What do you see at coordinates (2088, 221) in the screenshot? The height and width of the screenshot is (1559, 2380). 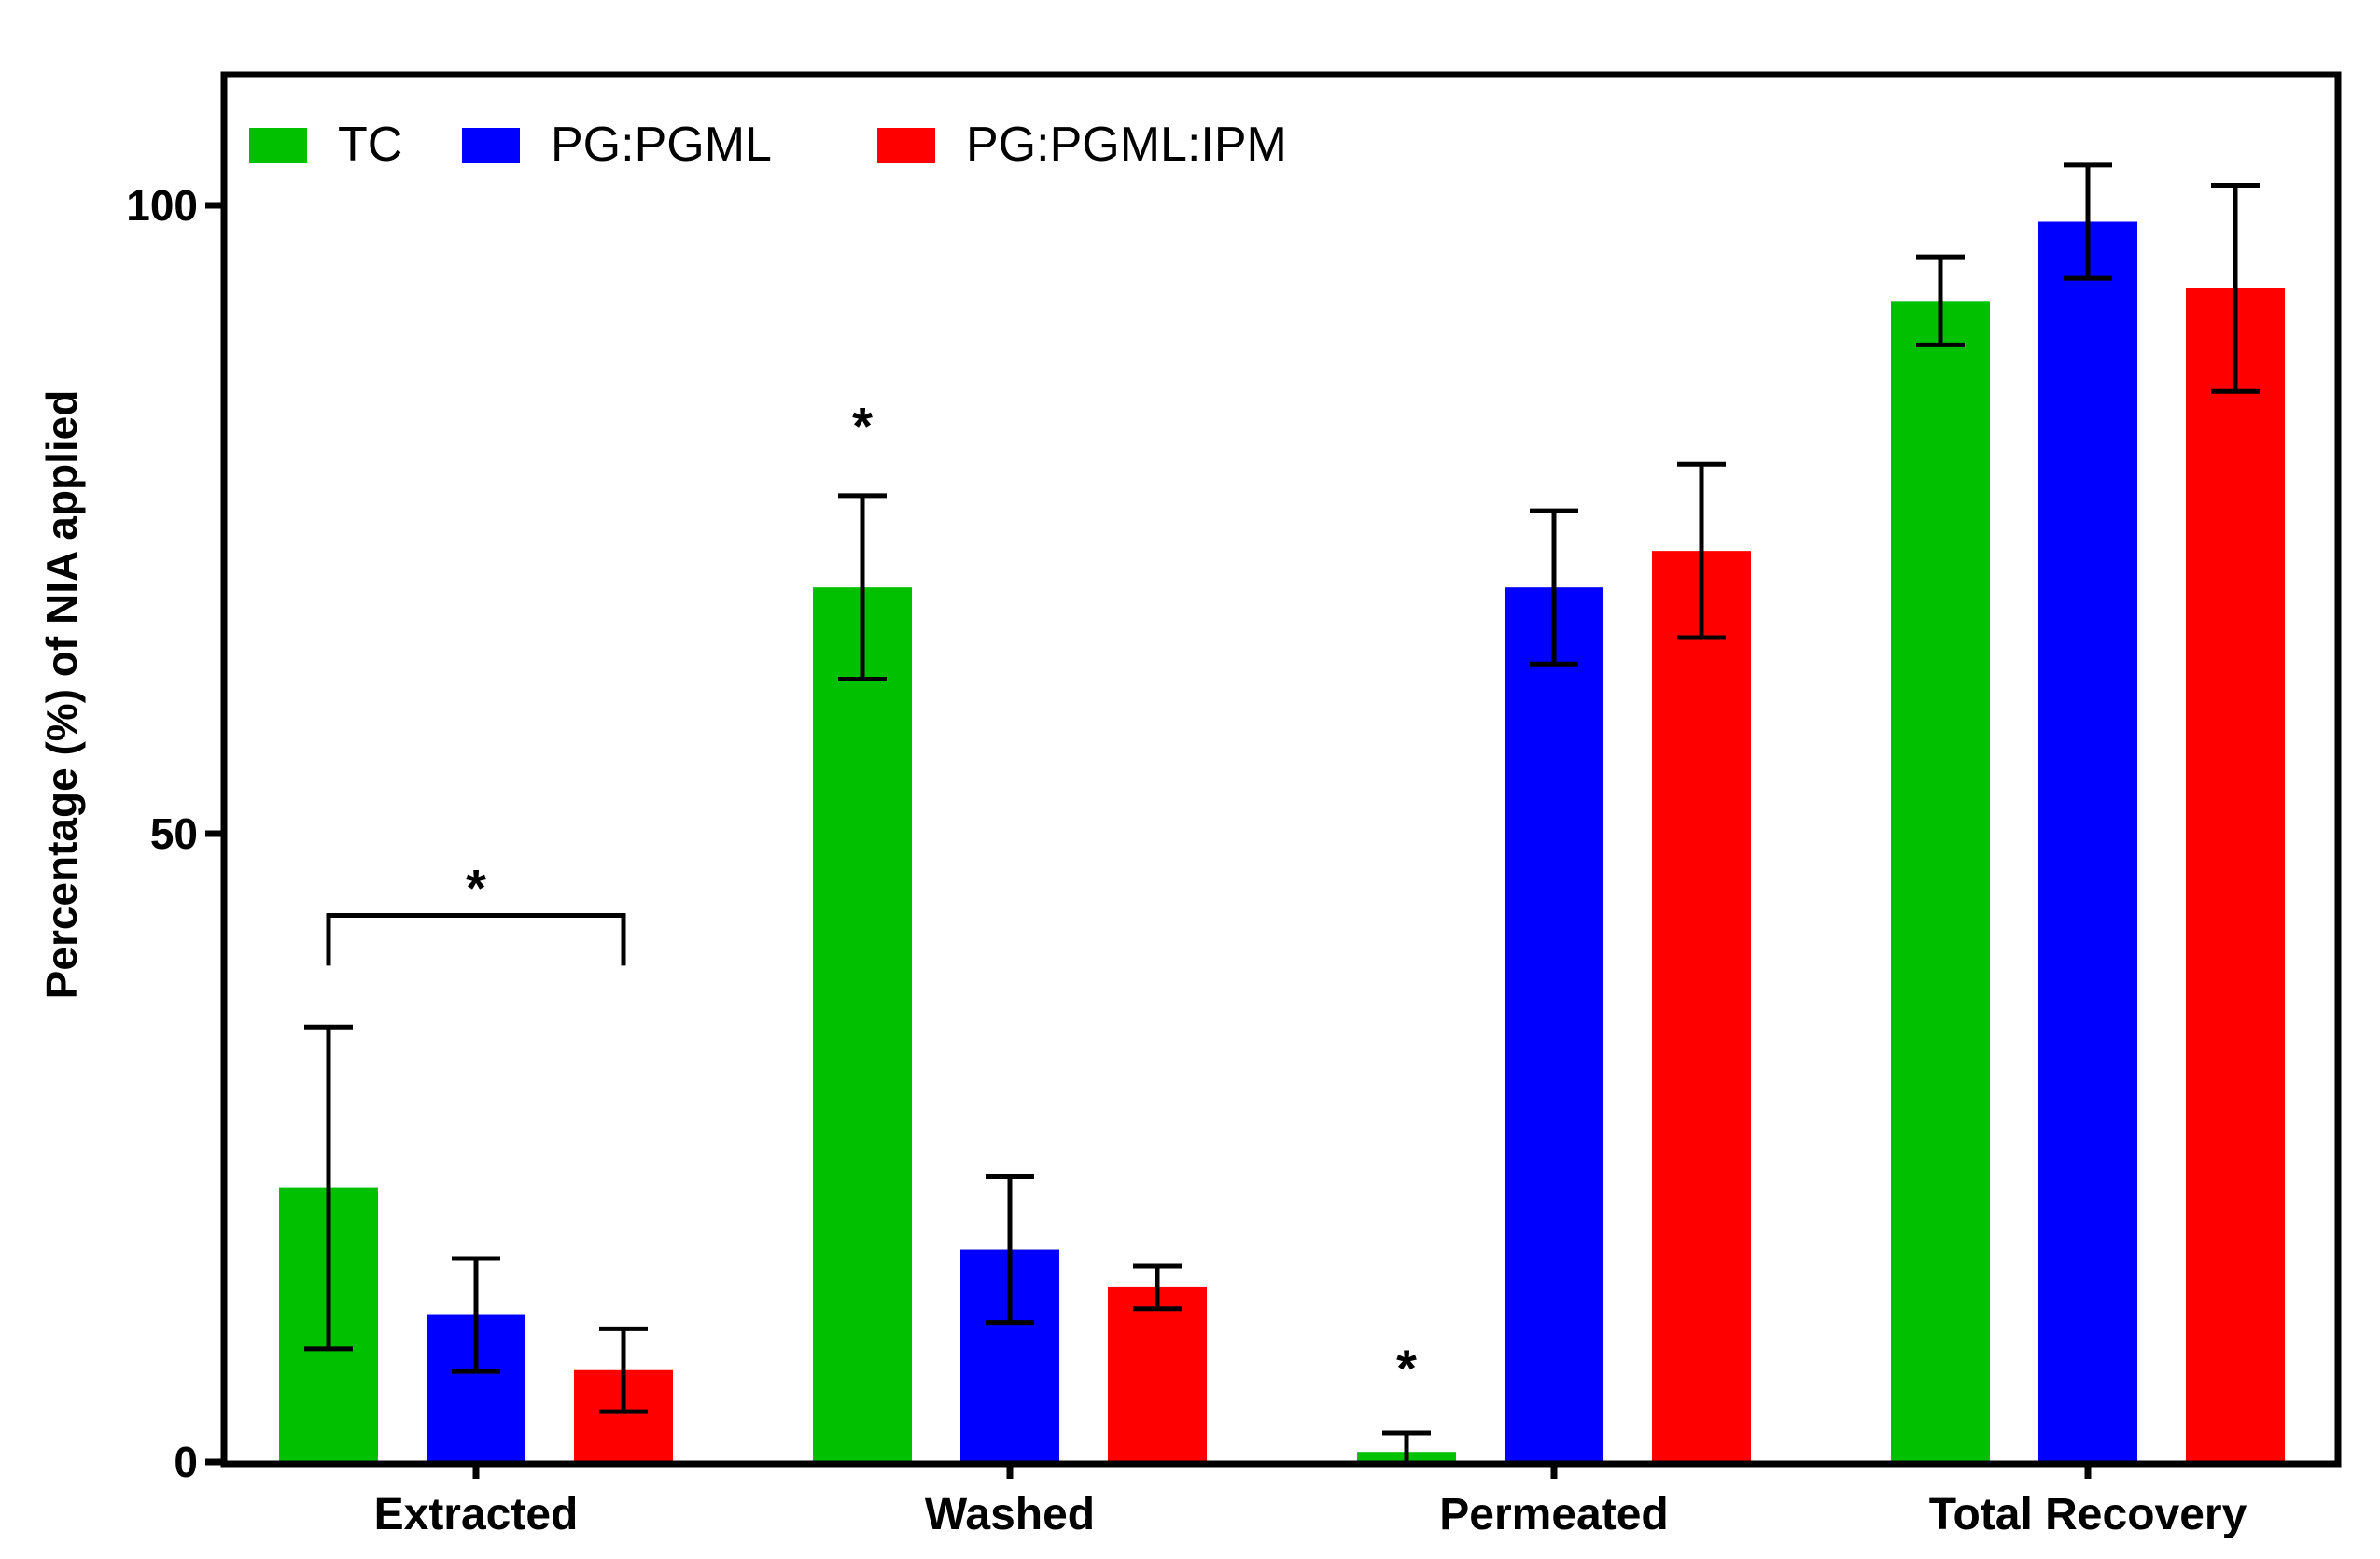 I see `error-bar-pg-pgml-total-recovery` at bounding box center [2088, 221].